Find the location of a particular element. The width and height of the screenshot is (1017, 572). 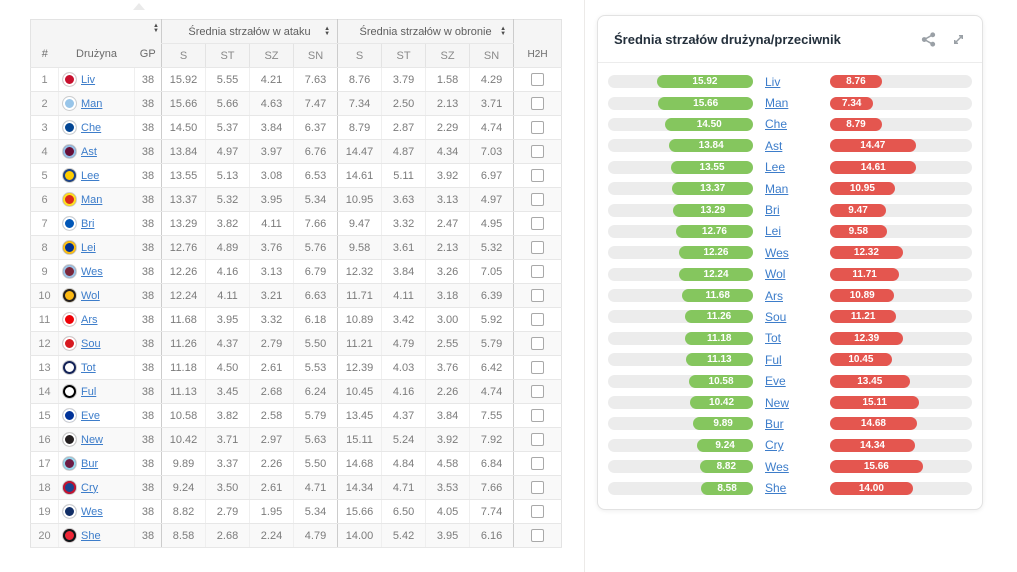

attack-sn-cell: 6.53 is located at coordinates (315, 175).